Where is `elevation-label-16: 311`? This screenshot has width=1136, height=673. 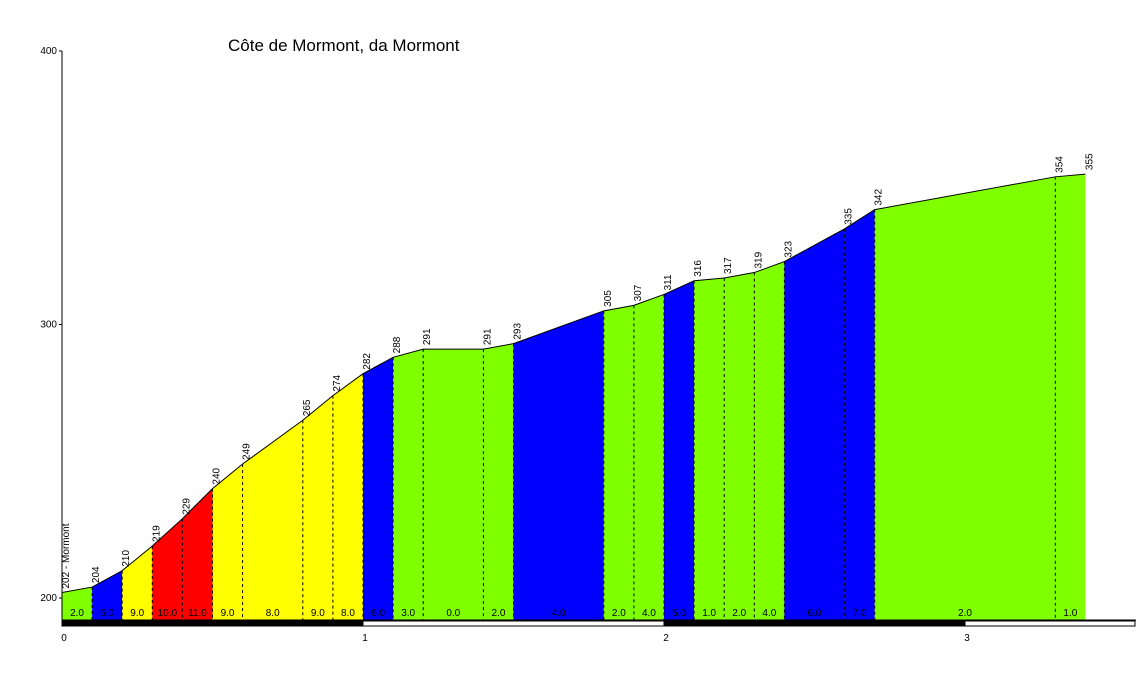 elevation-label-16: 311 is located at coordinates (668, 282).